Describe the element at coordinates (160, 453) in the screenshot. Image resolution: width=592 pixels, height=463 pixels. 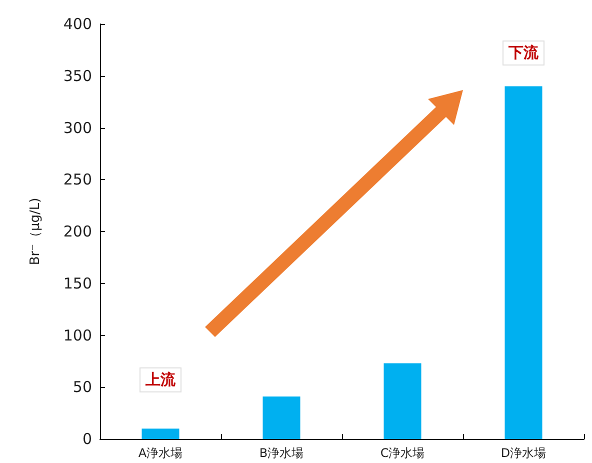
I see `x-tick-label: A浄水場` at that location.